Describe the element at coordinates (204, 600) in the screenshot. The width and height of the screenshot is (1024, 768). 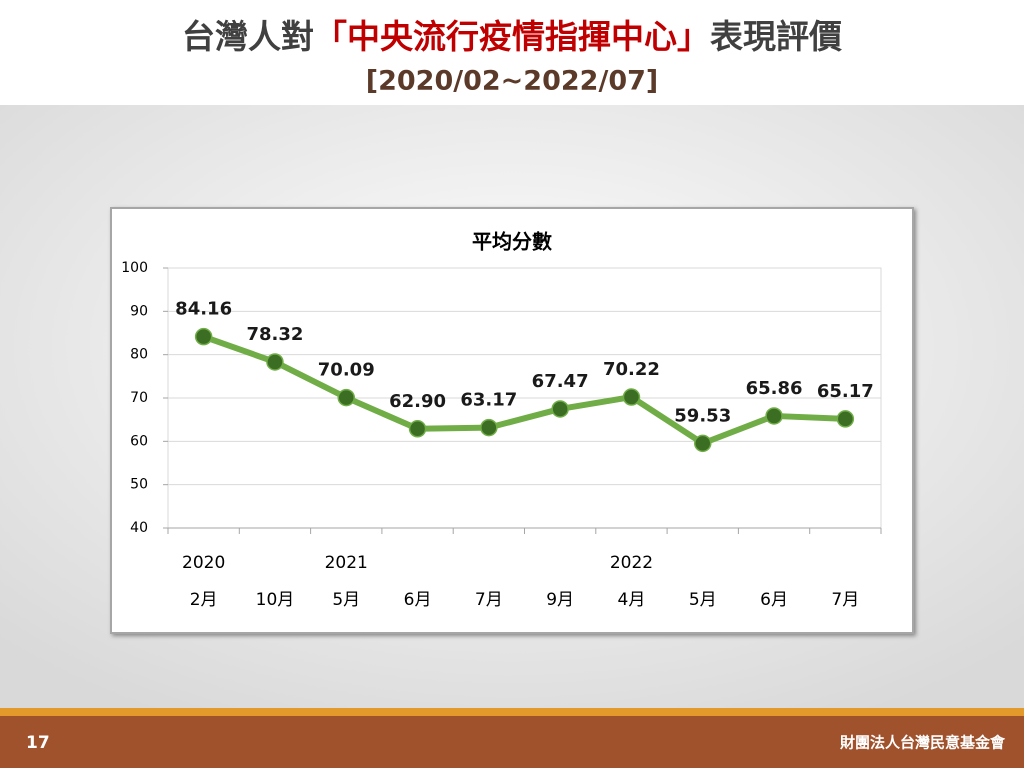
I see `x-tick-label: 2月` at that location.